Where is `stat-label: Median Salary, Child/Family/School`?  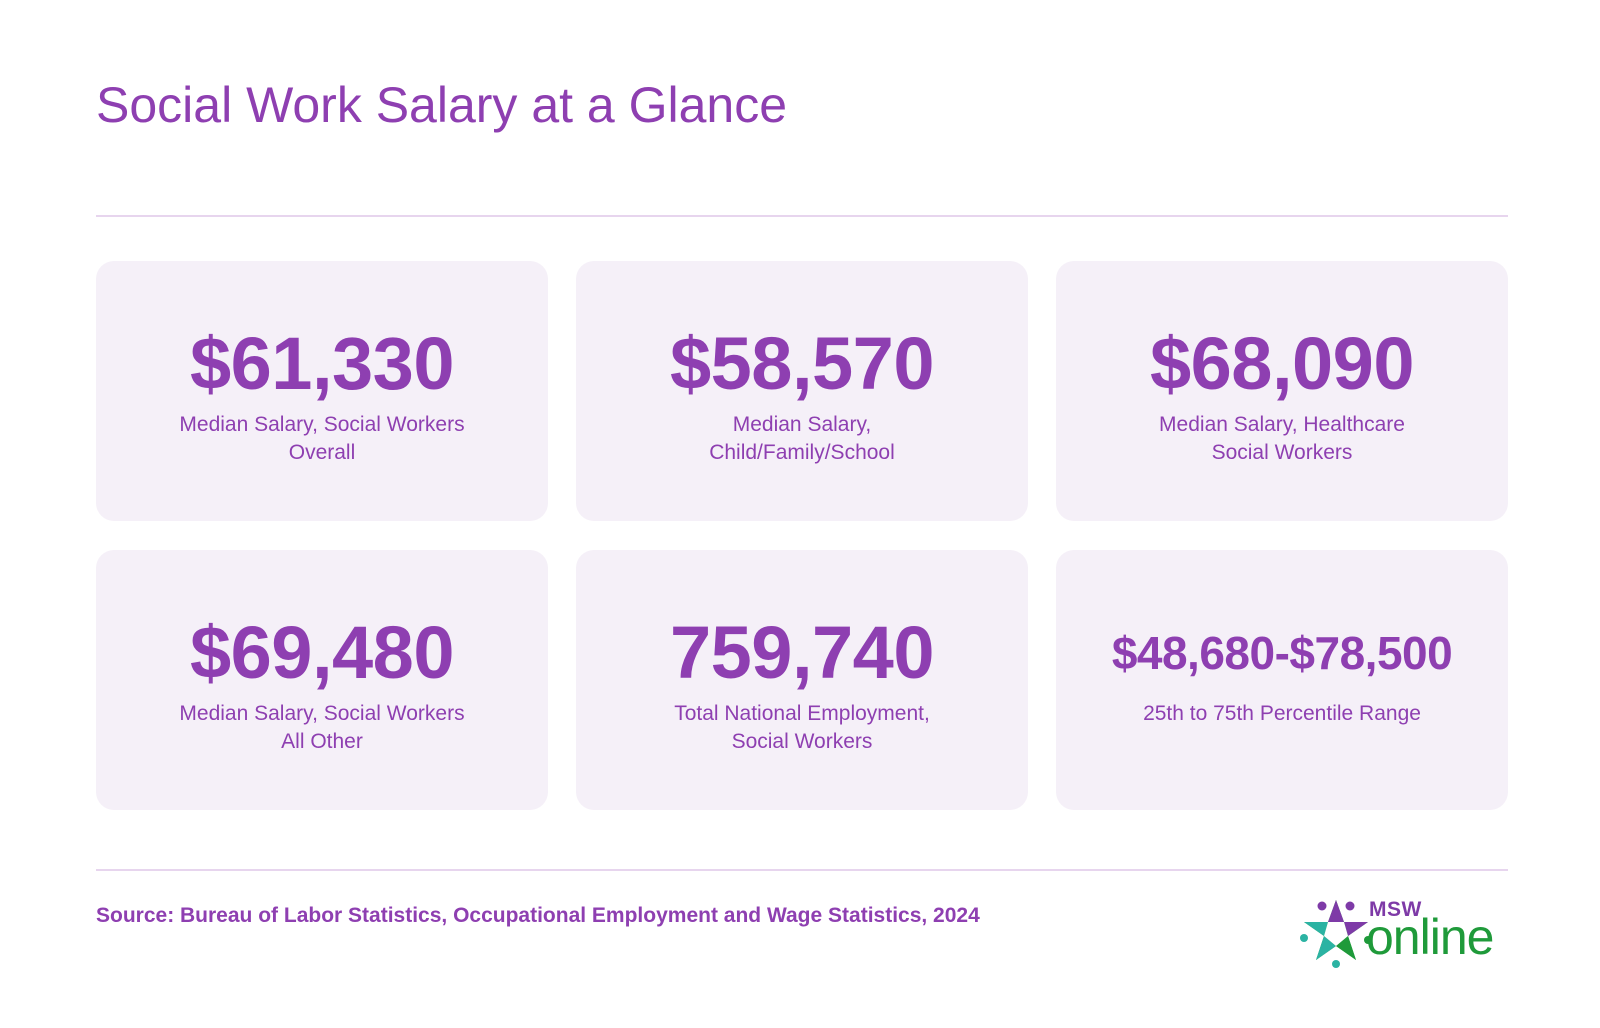
stat-label: Median Salary, Child/Family/School is located at coordinates (802, 438).